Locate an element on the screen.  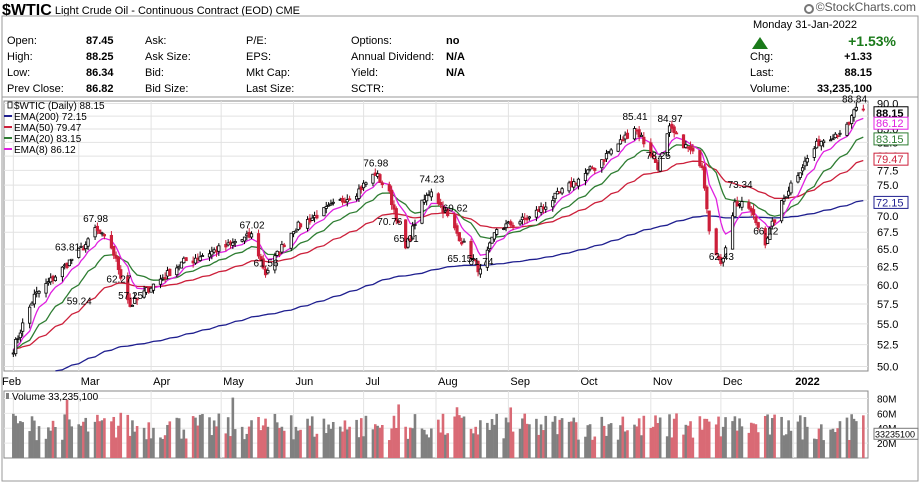
y-tick-label: 67.5 is located at coordinates (887, 233).